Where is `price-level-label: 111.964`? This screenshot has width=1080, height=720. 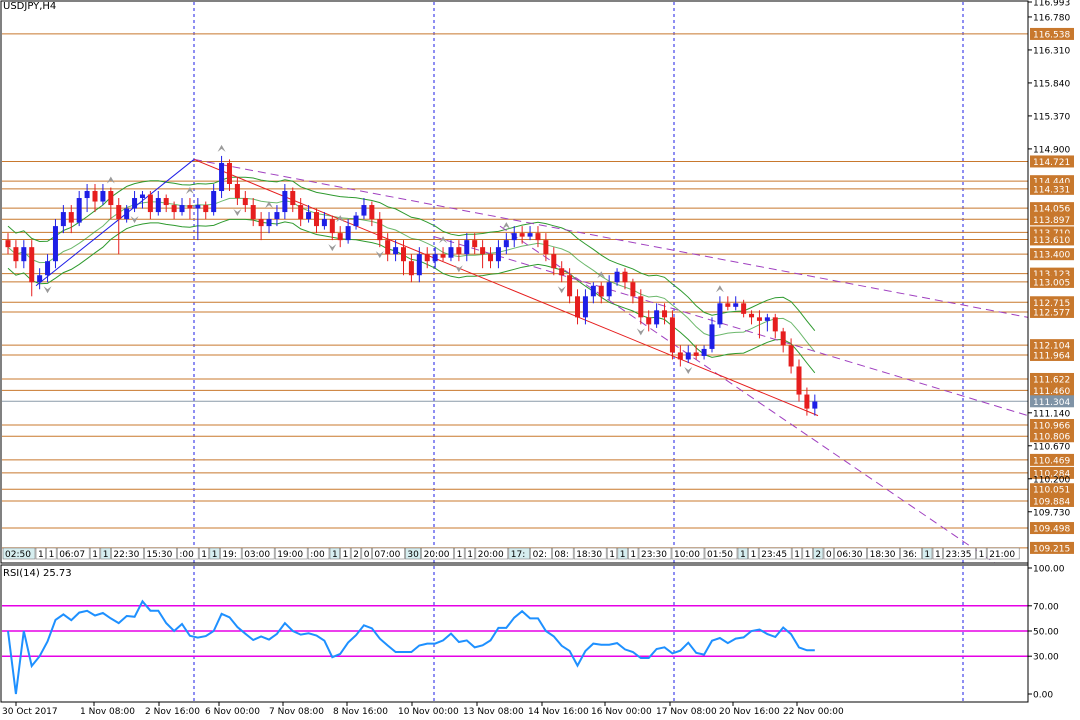 price-level-label: 111.964 is located at coordinates (1051, 356).